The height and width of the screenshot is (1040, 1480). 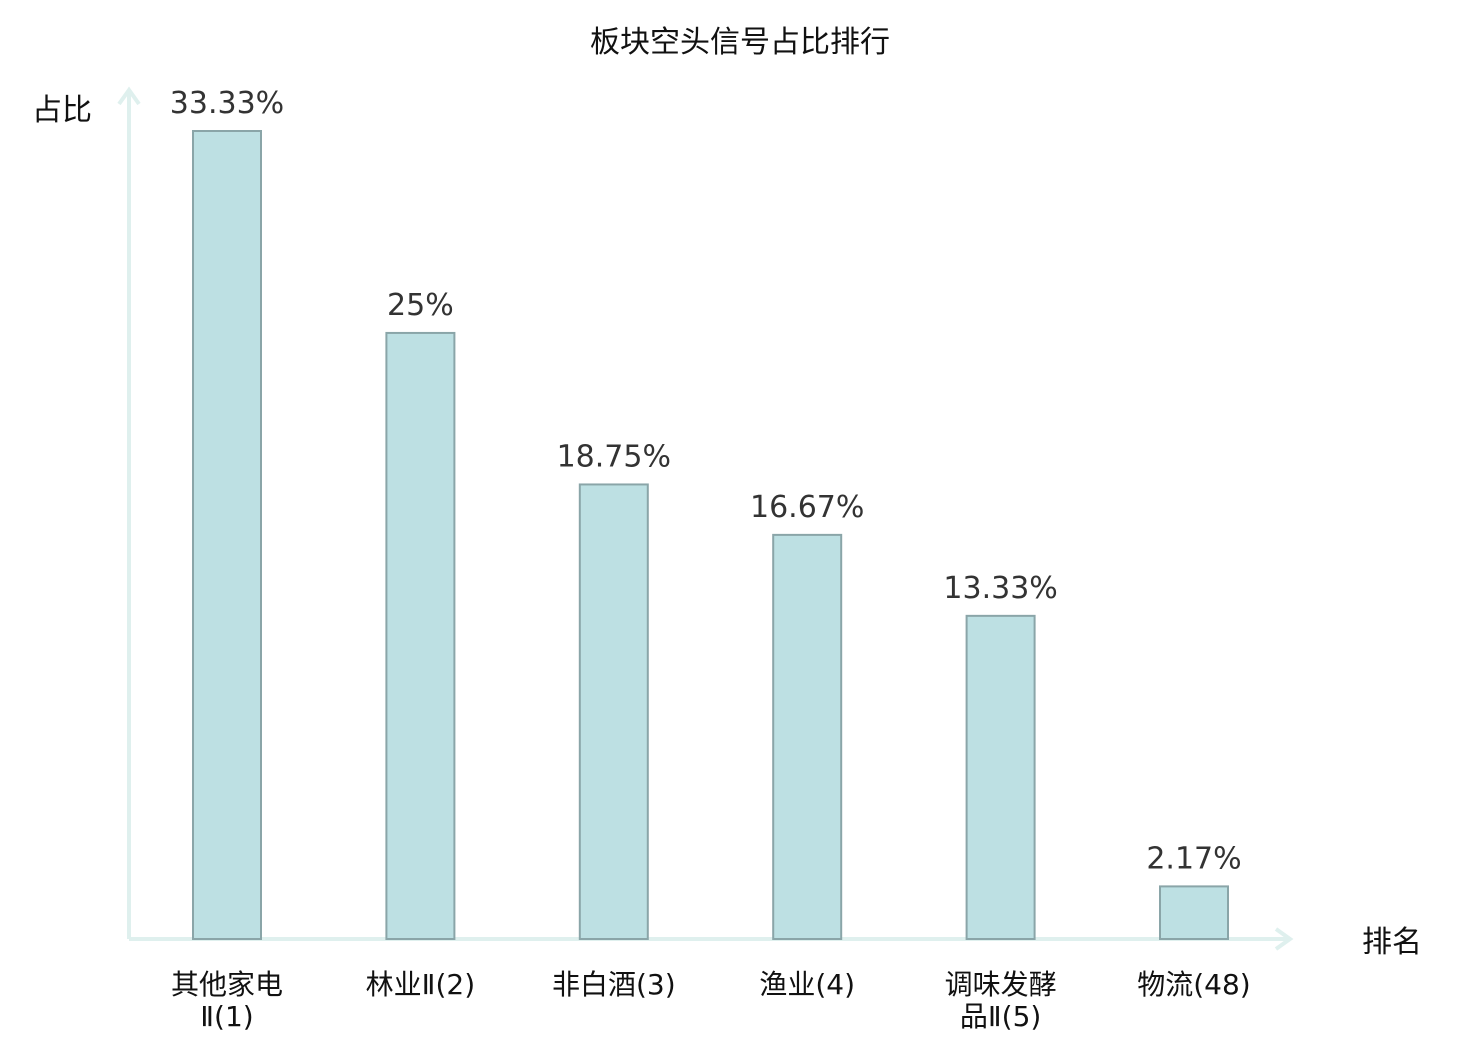 I want to click on data-label: 33.33%, so click(x=227, y=103).